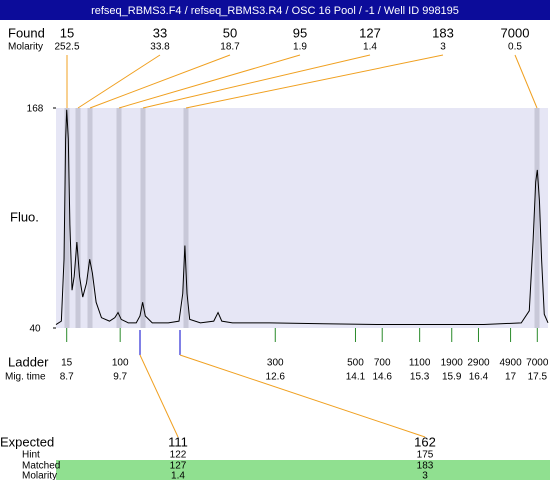 This screenshot has height=480, width=550. I want to click on ladder-size: 4900, so click(510, 363).